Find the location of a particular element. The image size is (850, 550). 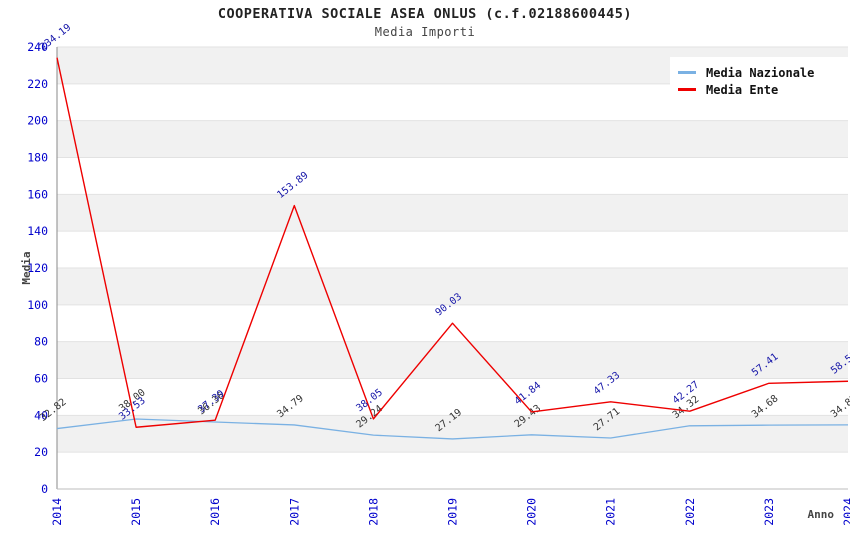

y-tick-label: 140 is located at coordinates (37, 231).